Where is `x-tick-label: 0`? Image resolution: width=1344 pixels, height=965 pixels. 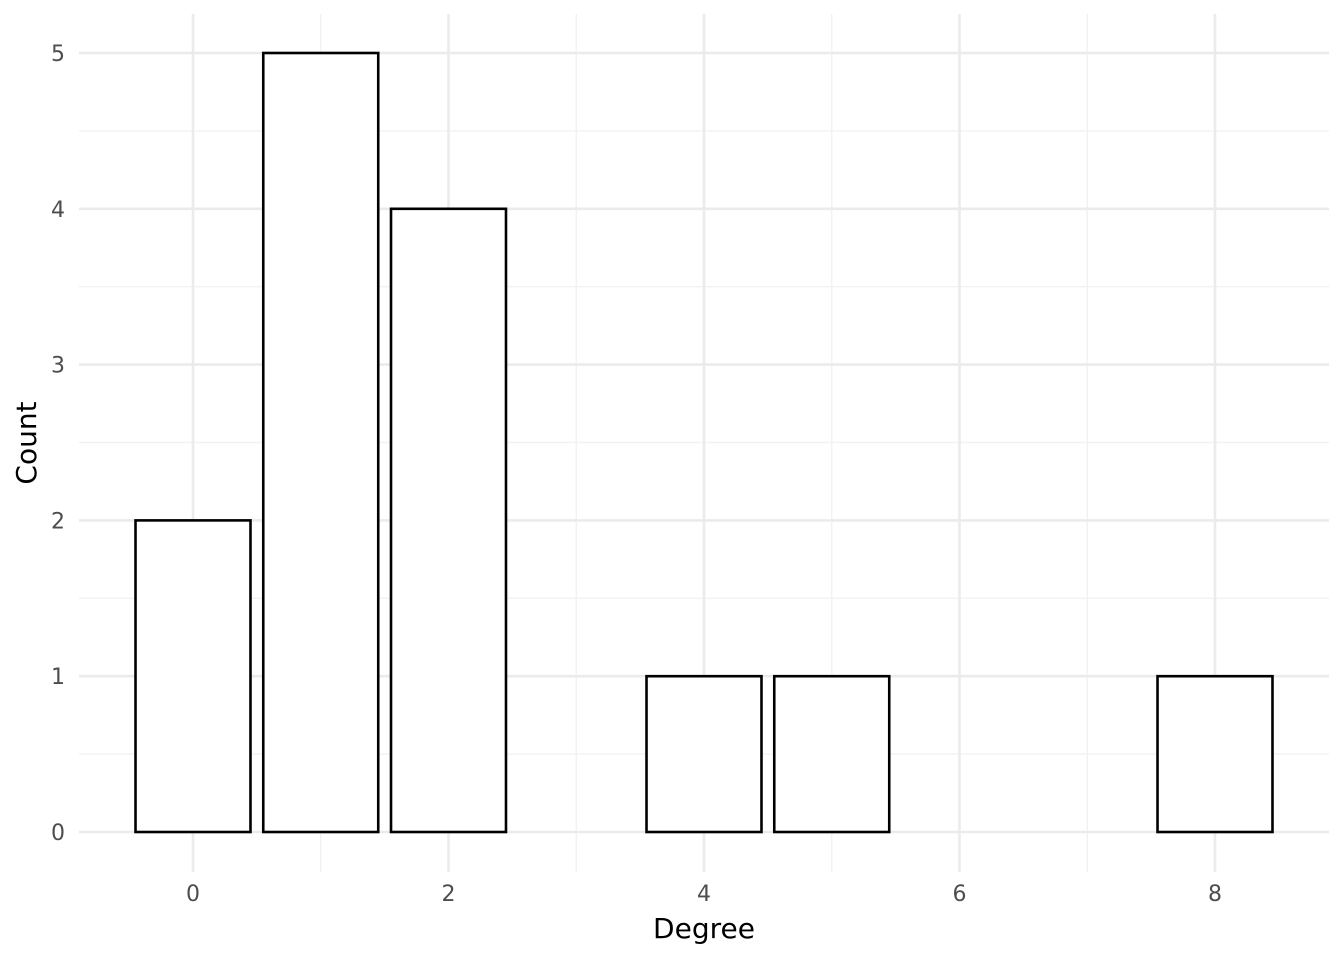
x-tick-label: 0 is located at coordinates (193, 894).